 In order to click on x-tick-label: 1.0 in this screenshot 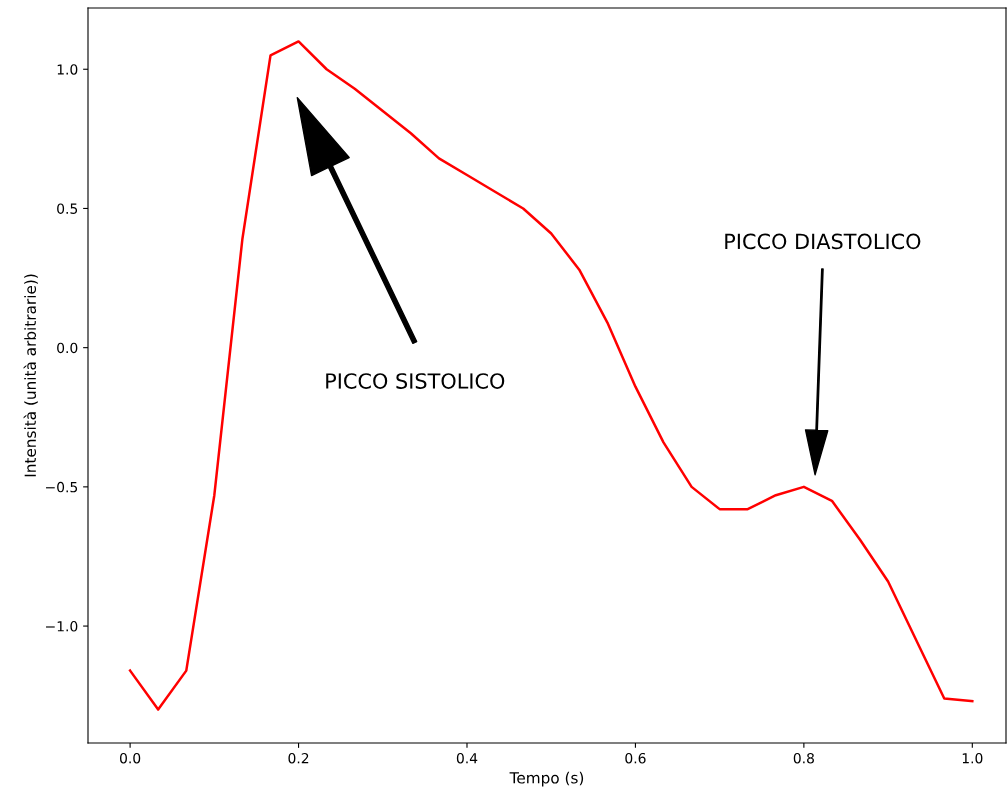, I will do `click(972, 758)`.